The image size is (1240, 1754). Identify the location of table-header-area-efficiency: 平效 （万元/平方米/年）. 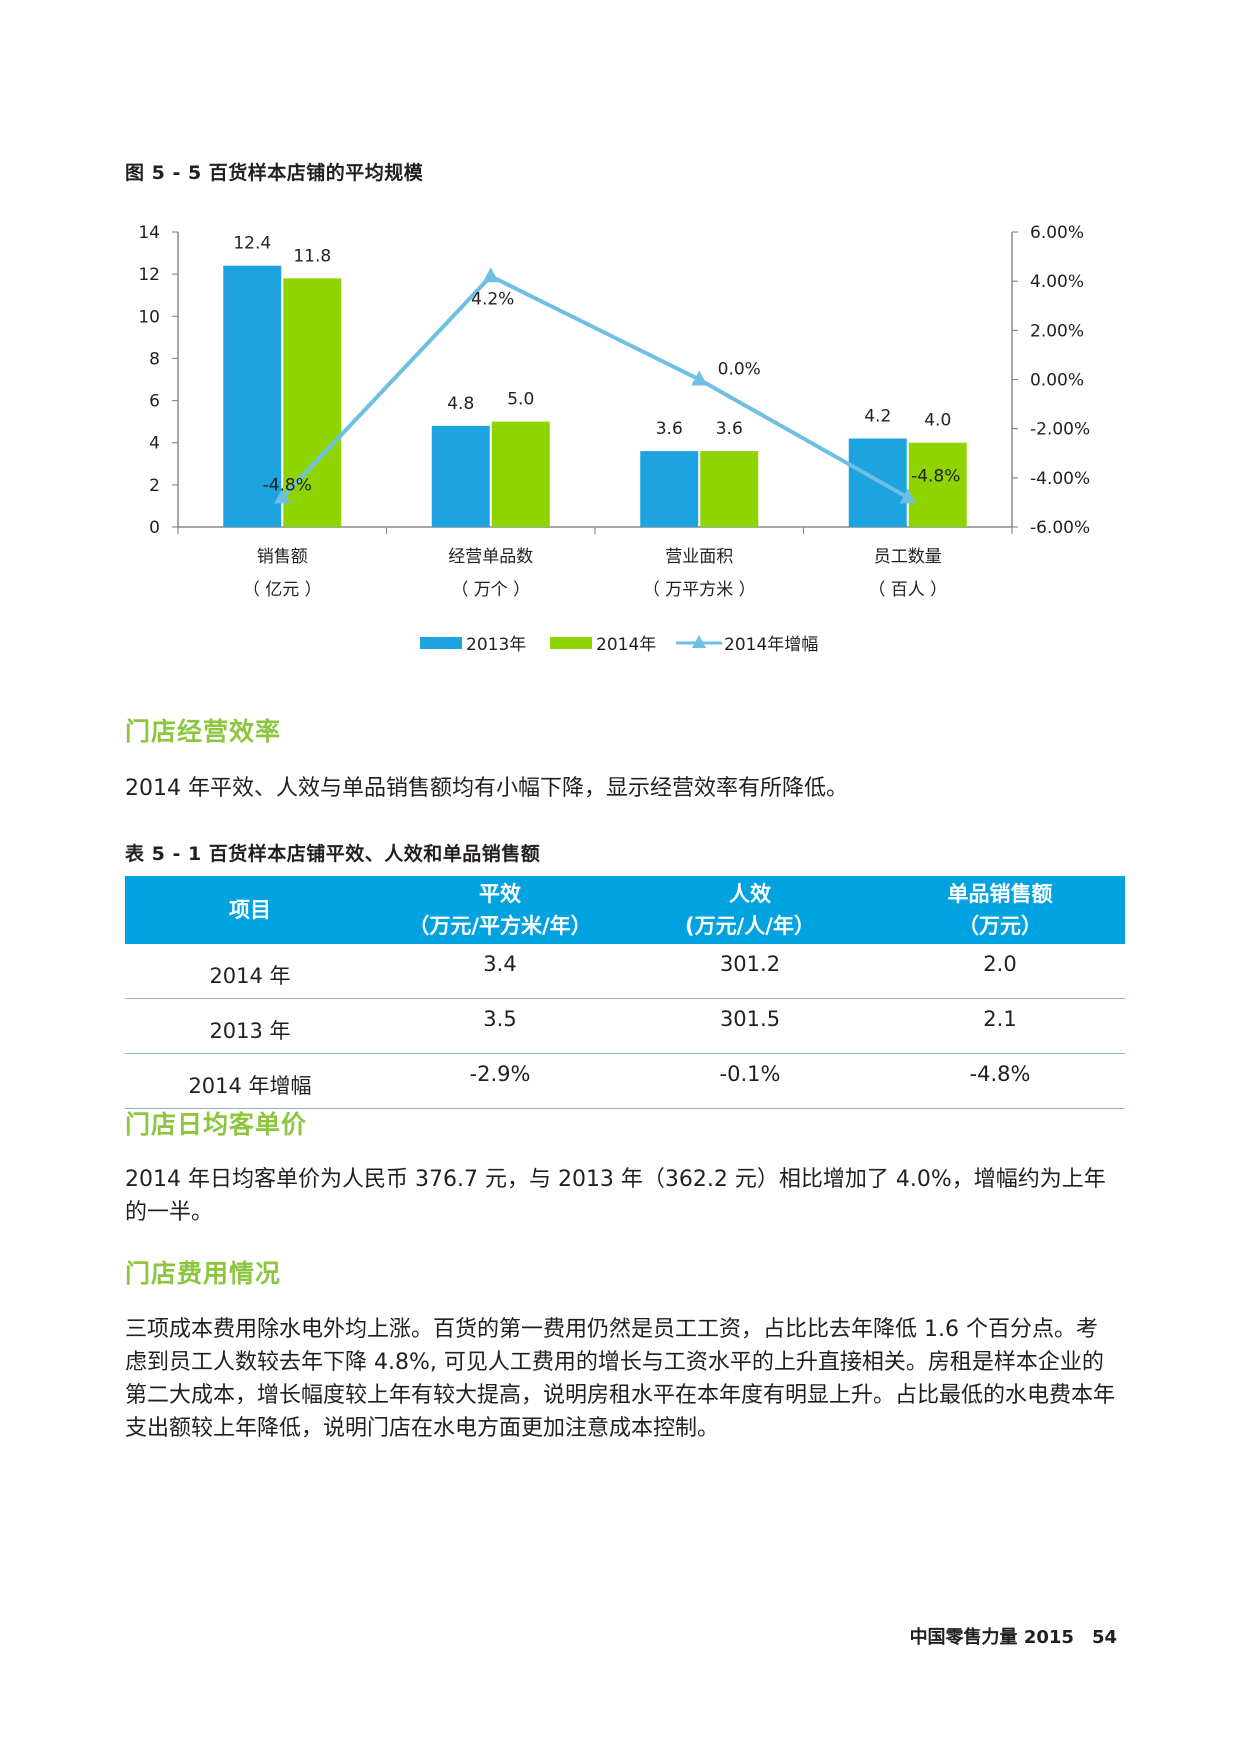
(500, 910).